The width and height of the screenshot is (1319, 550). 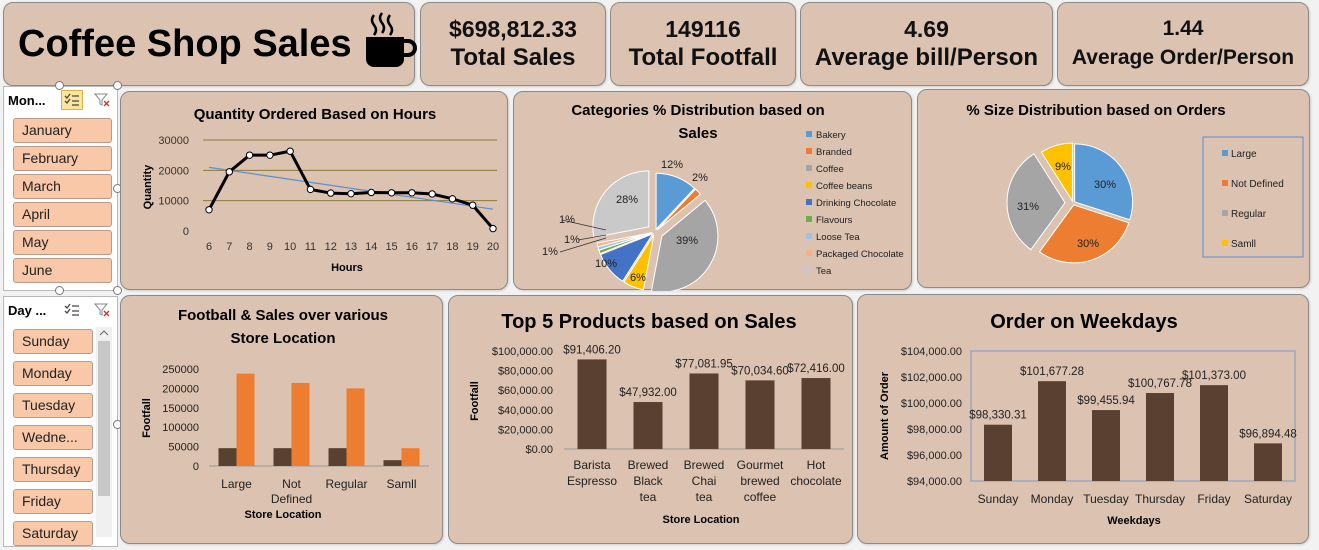 What do you see at coordinates (1083, 322) in the screenshot?
I see `chart-title: Order on Weekdays` at bounding box center [1083, 322].